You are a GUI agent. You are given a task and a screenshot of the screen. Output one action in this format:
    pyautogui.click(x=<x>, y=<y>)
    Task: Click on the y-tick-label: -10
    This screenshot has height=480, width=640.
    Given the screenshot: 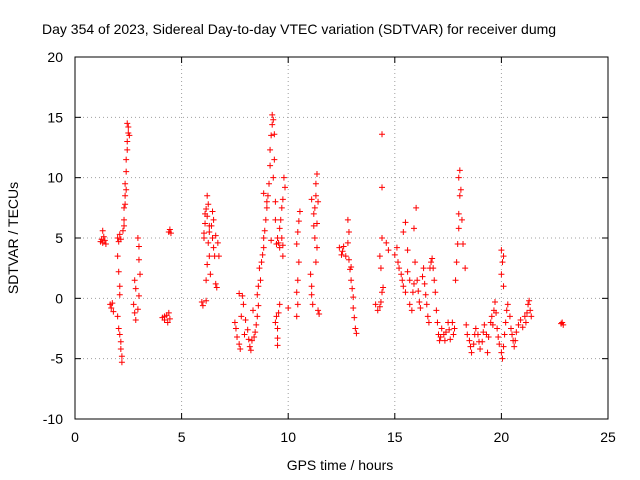 What is the action you would take?
    pyautogui.click(x=53, y=419)
    